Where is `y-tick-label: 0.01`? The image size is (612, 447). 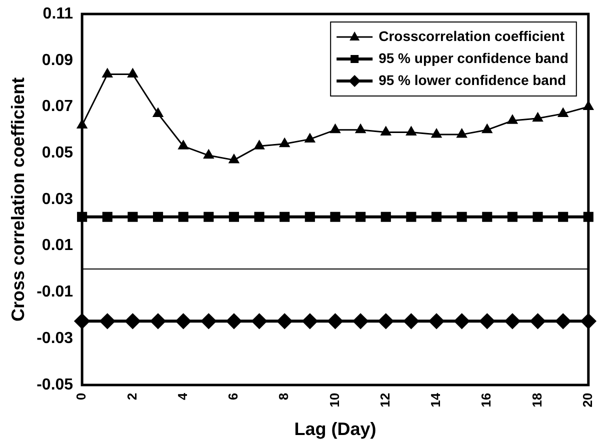 y-tick-label: 0.01 is located at coordinates (58, 245).